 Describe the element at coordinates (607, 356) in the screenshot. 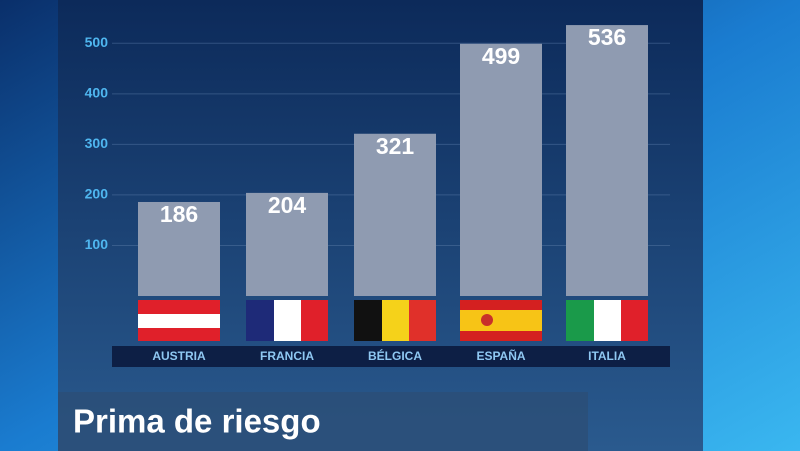

I see `x-tick-label: ITALIA` at that location.